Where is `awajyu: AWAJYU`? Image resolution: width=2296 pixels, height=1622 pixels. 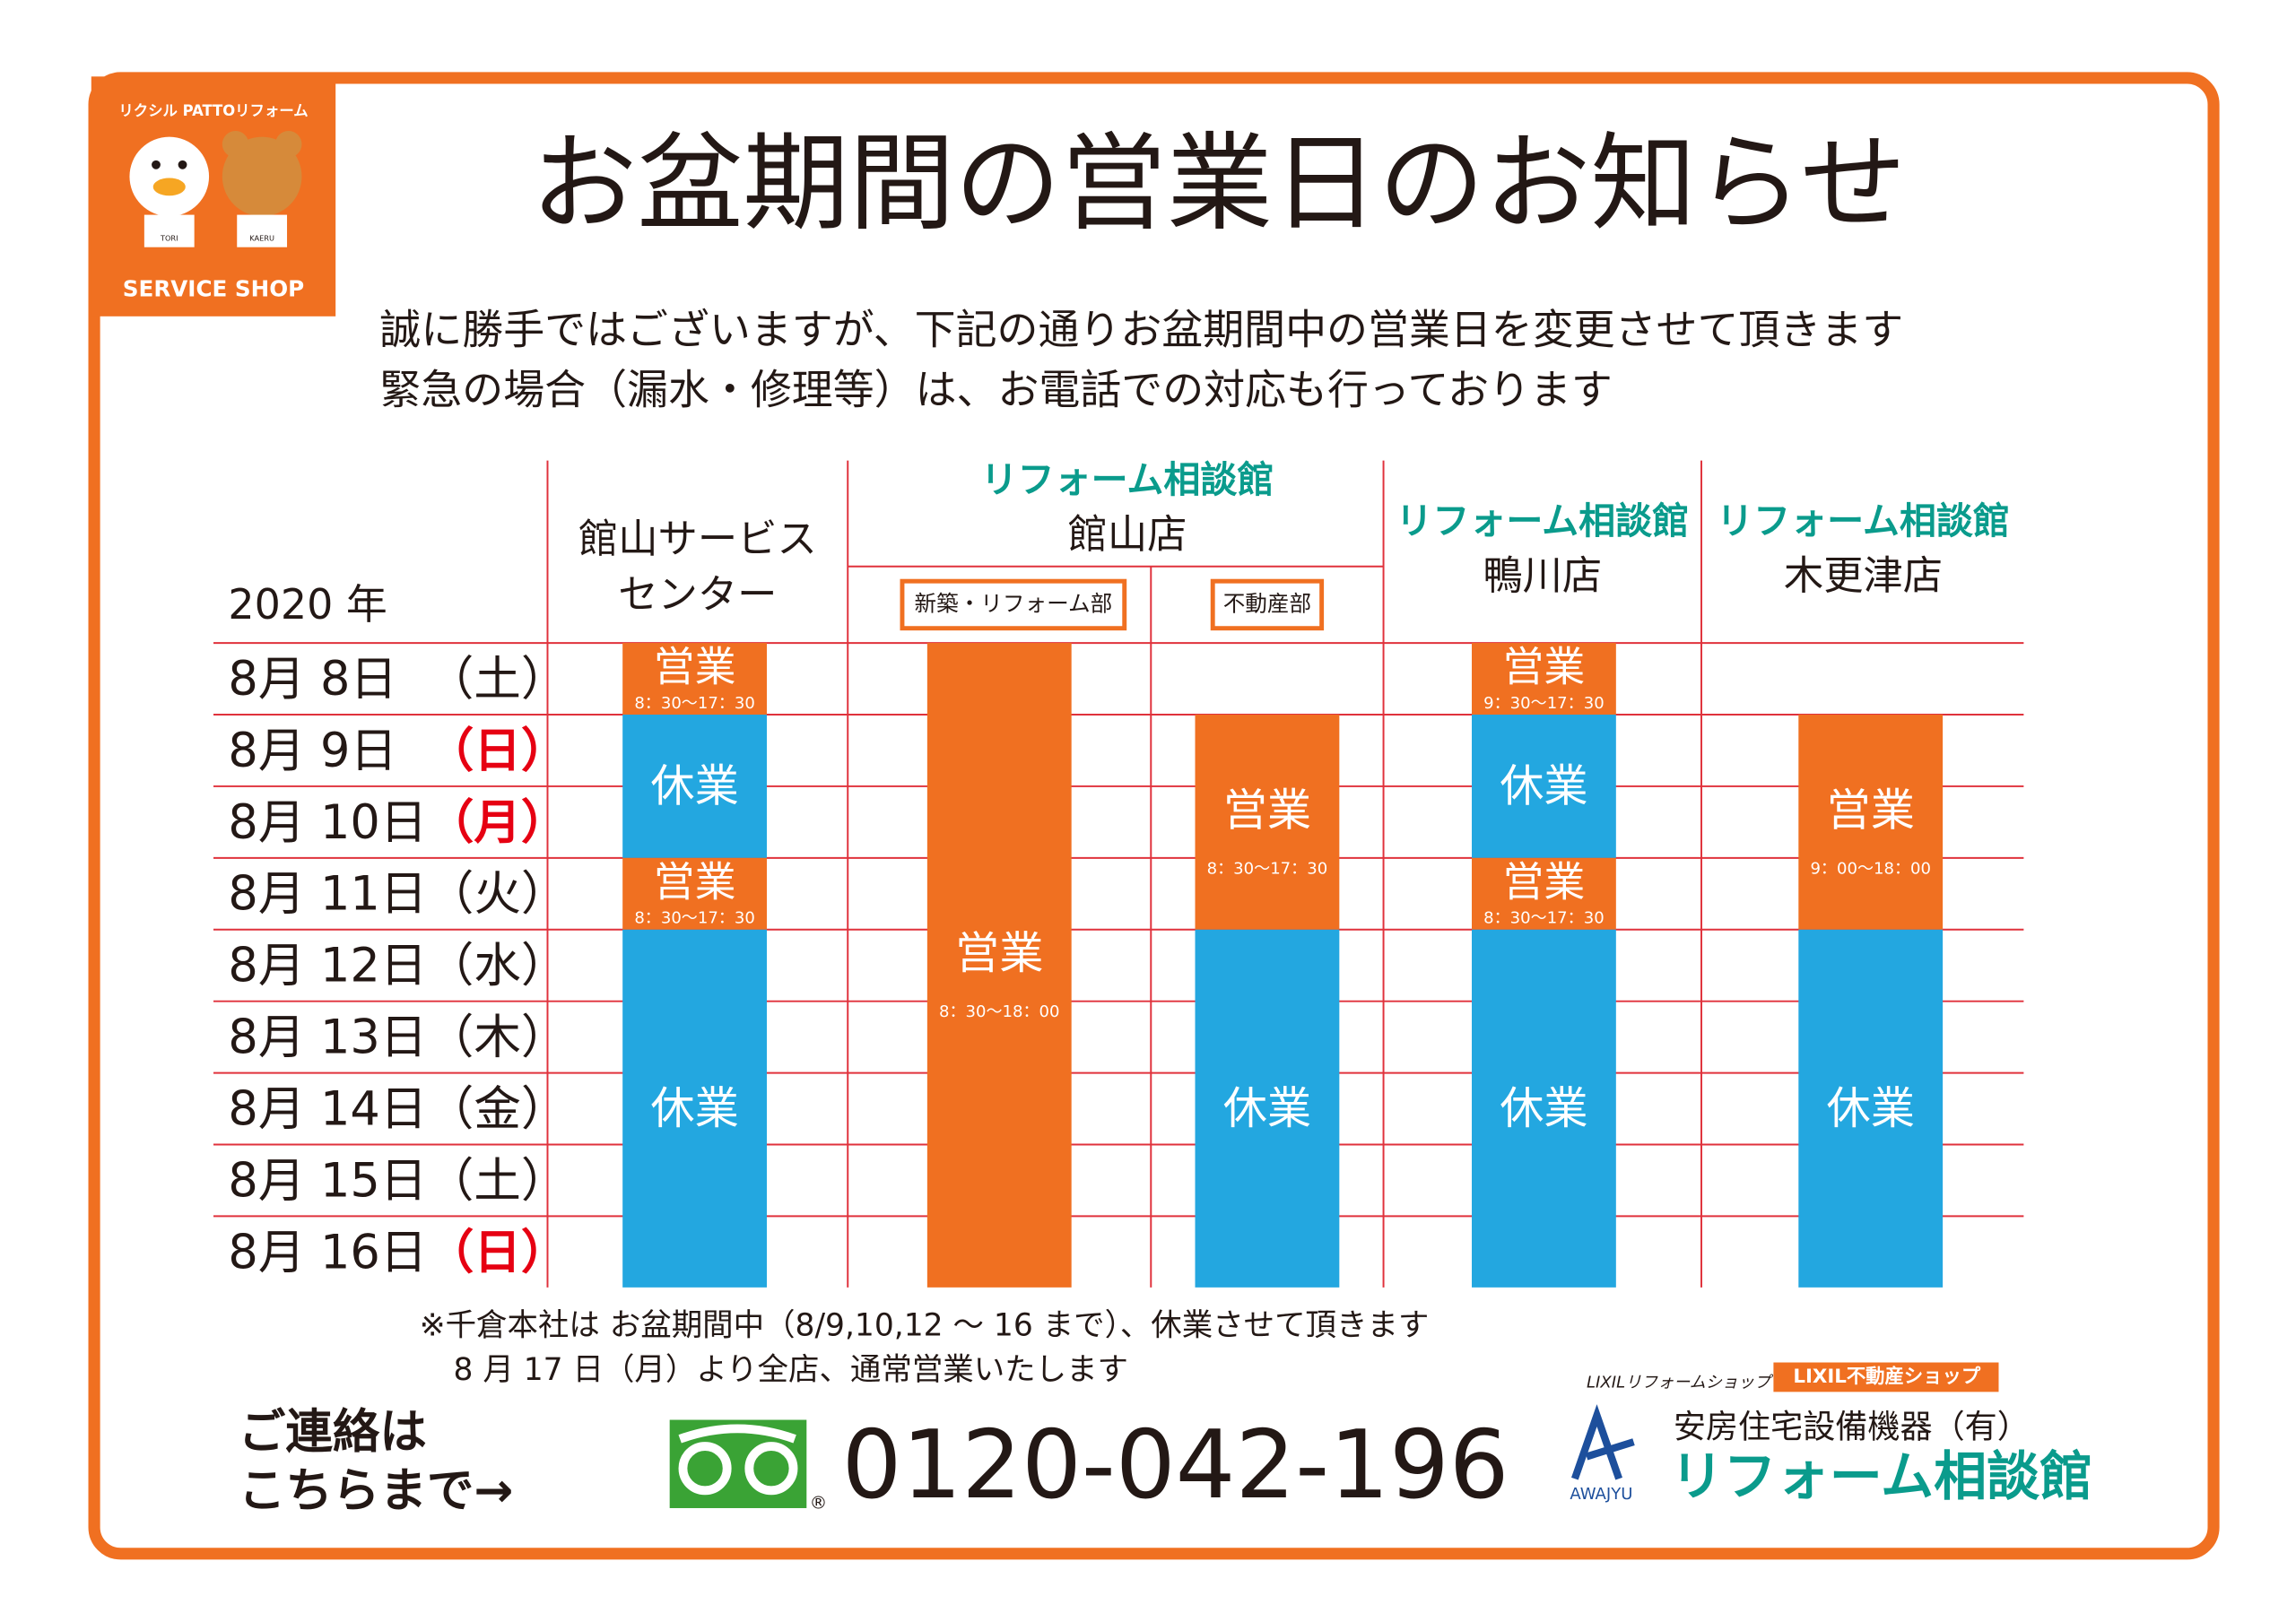
awajyu: AWAJYU is located at coordinates (1601, 1494).